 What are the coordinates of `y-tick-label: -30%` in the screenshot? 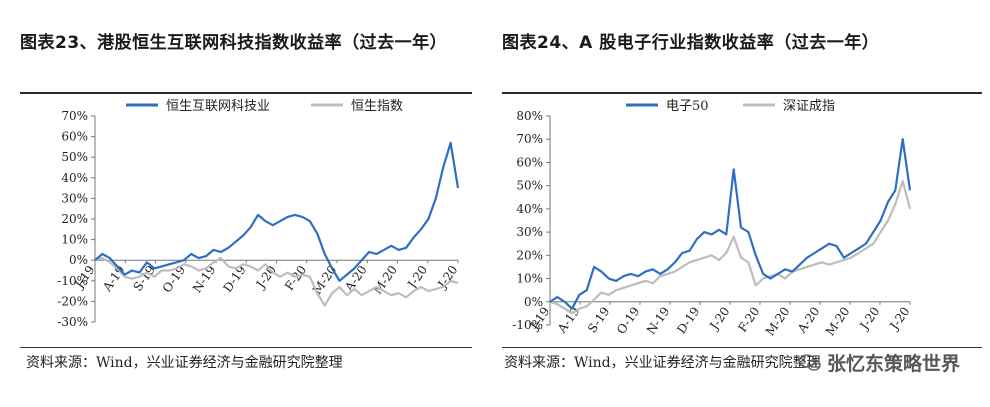 It's located at (72, 322).